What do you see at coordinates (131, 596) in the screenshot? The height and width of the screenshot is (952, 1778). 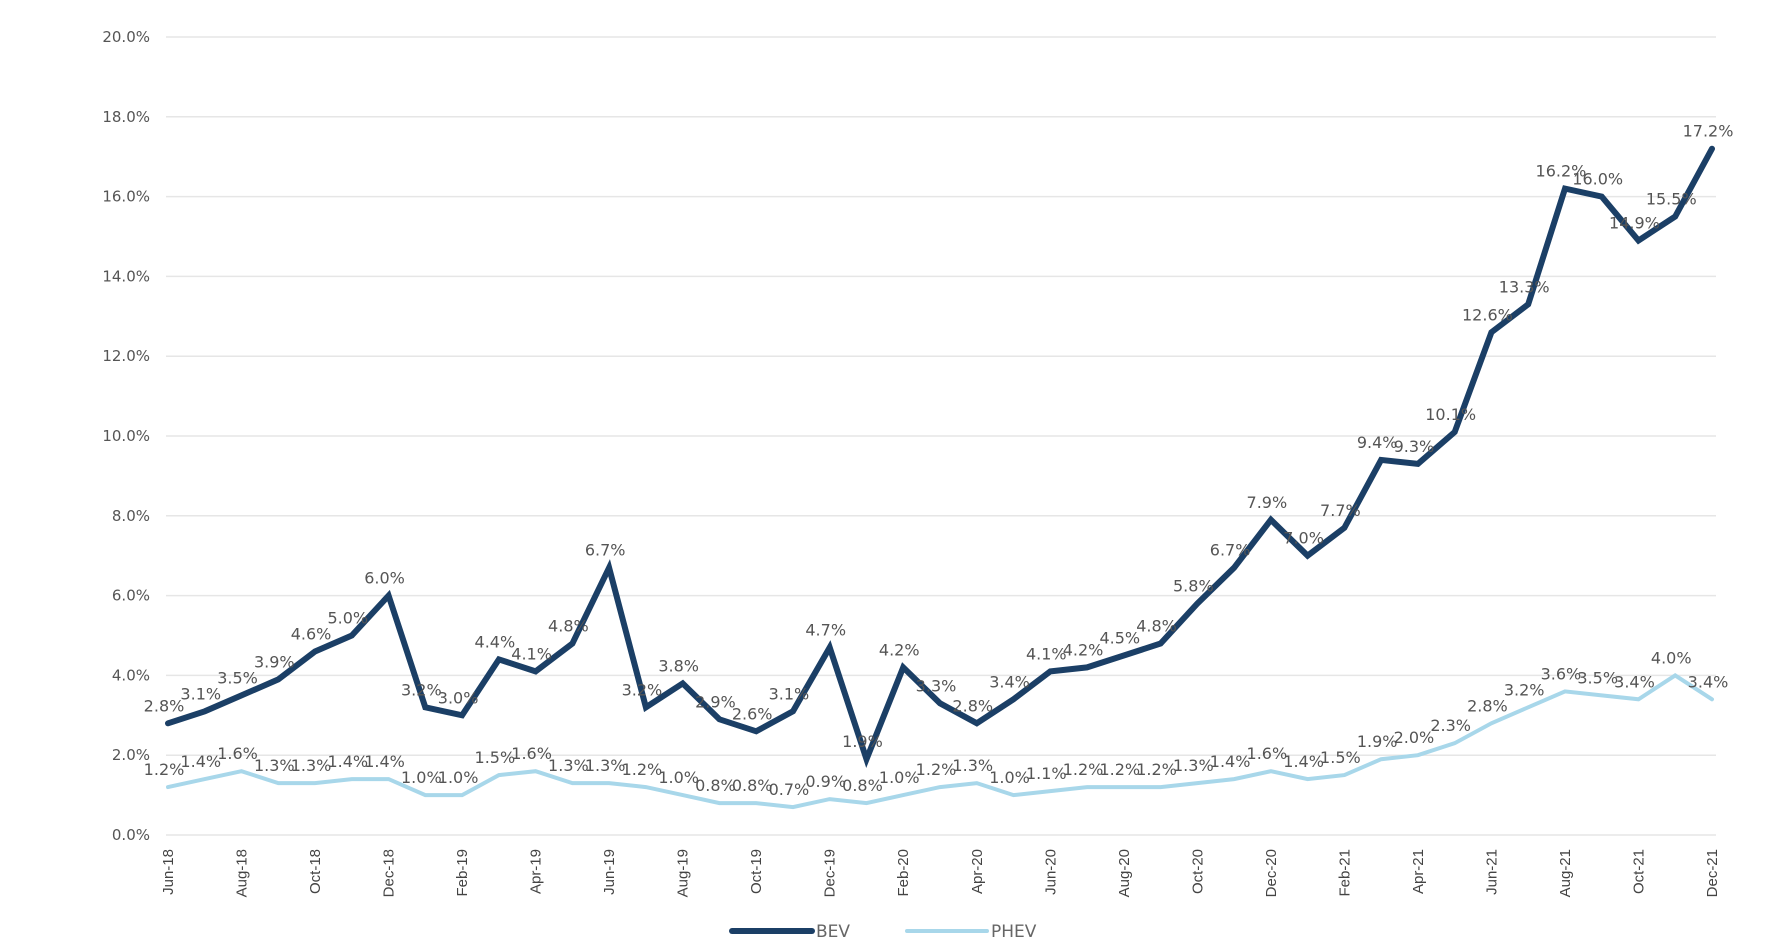 I see `y-tick-label: 6.0%` at bounding box center [131, 596].